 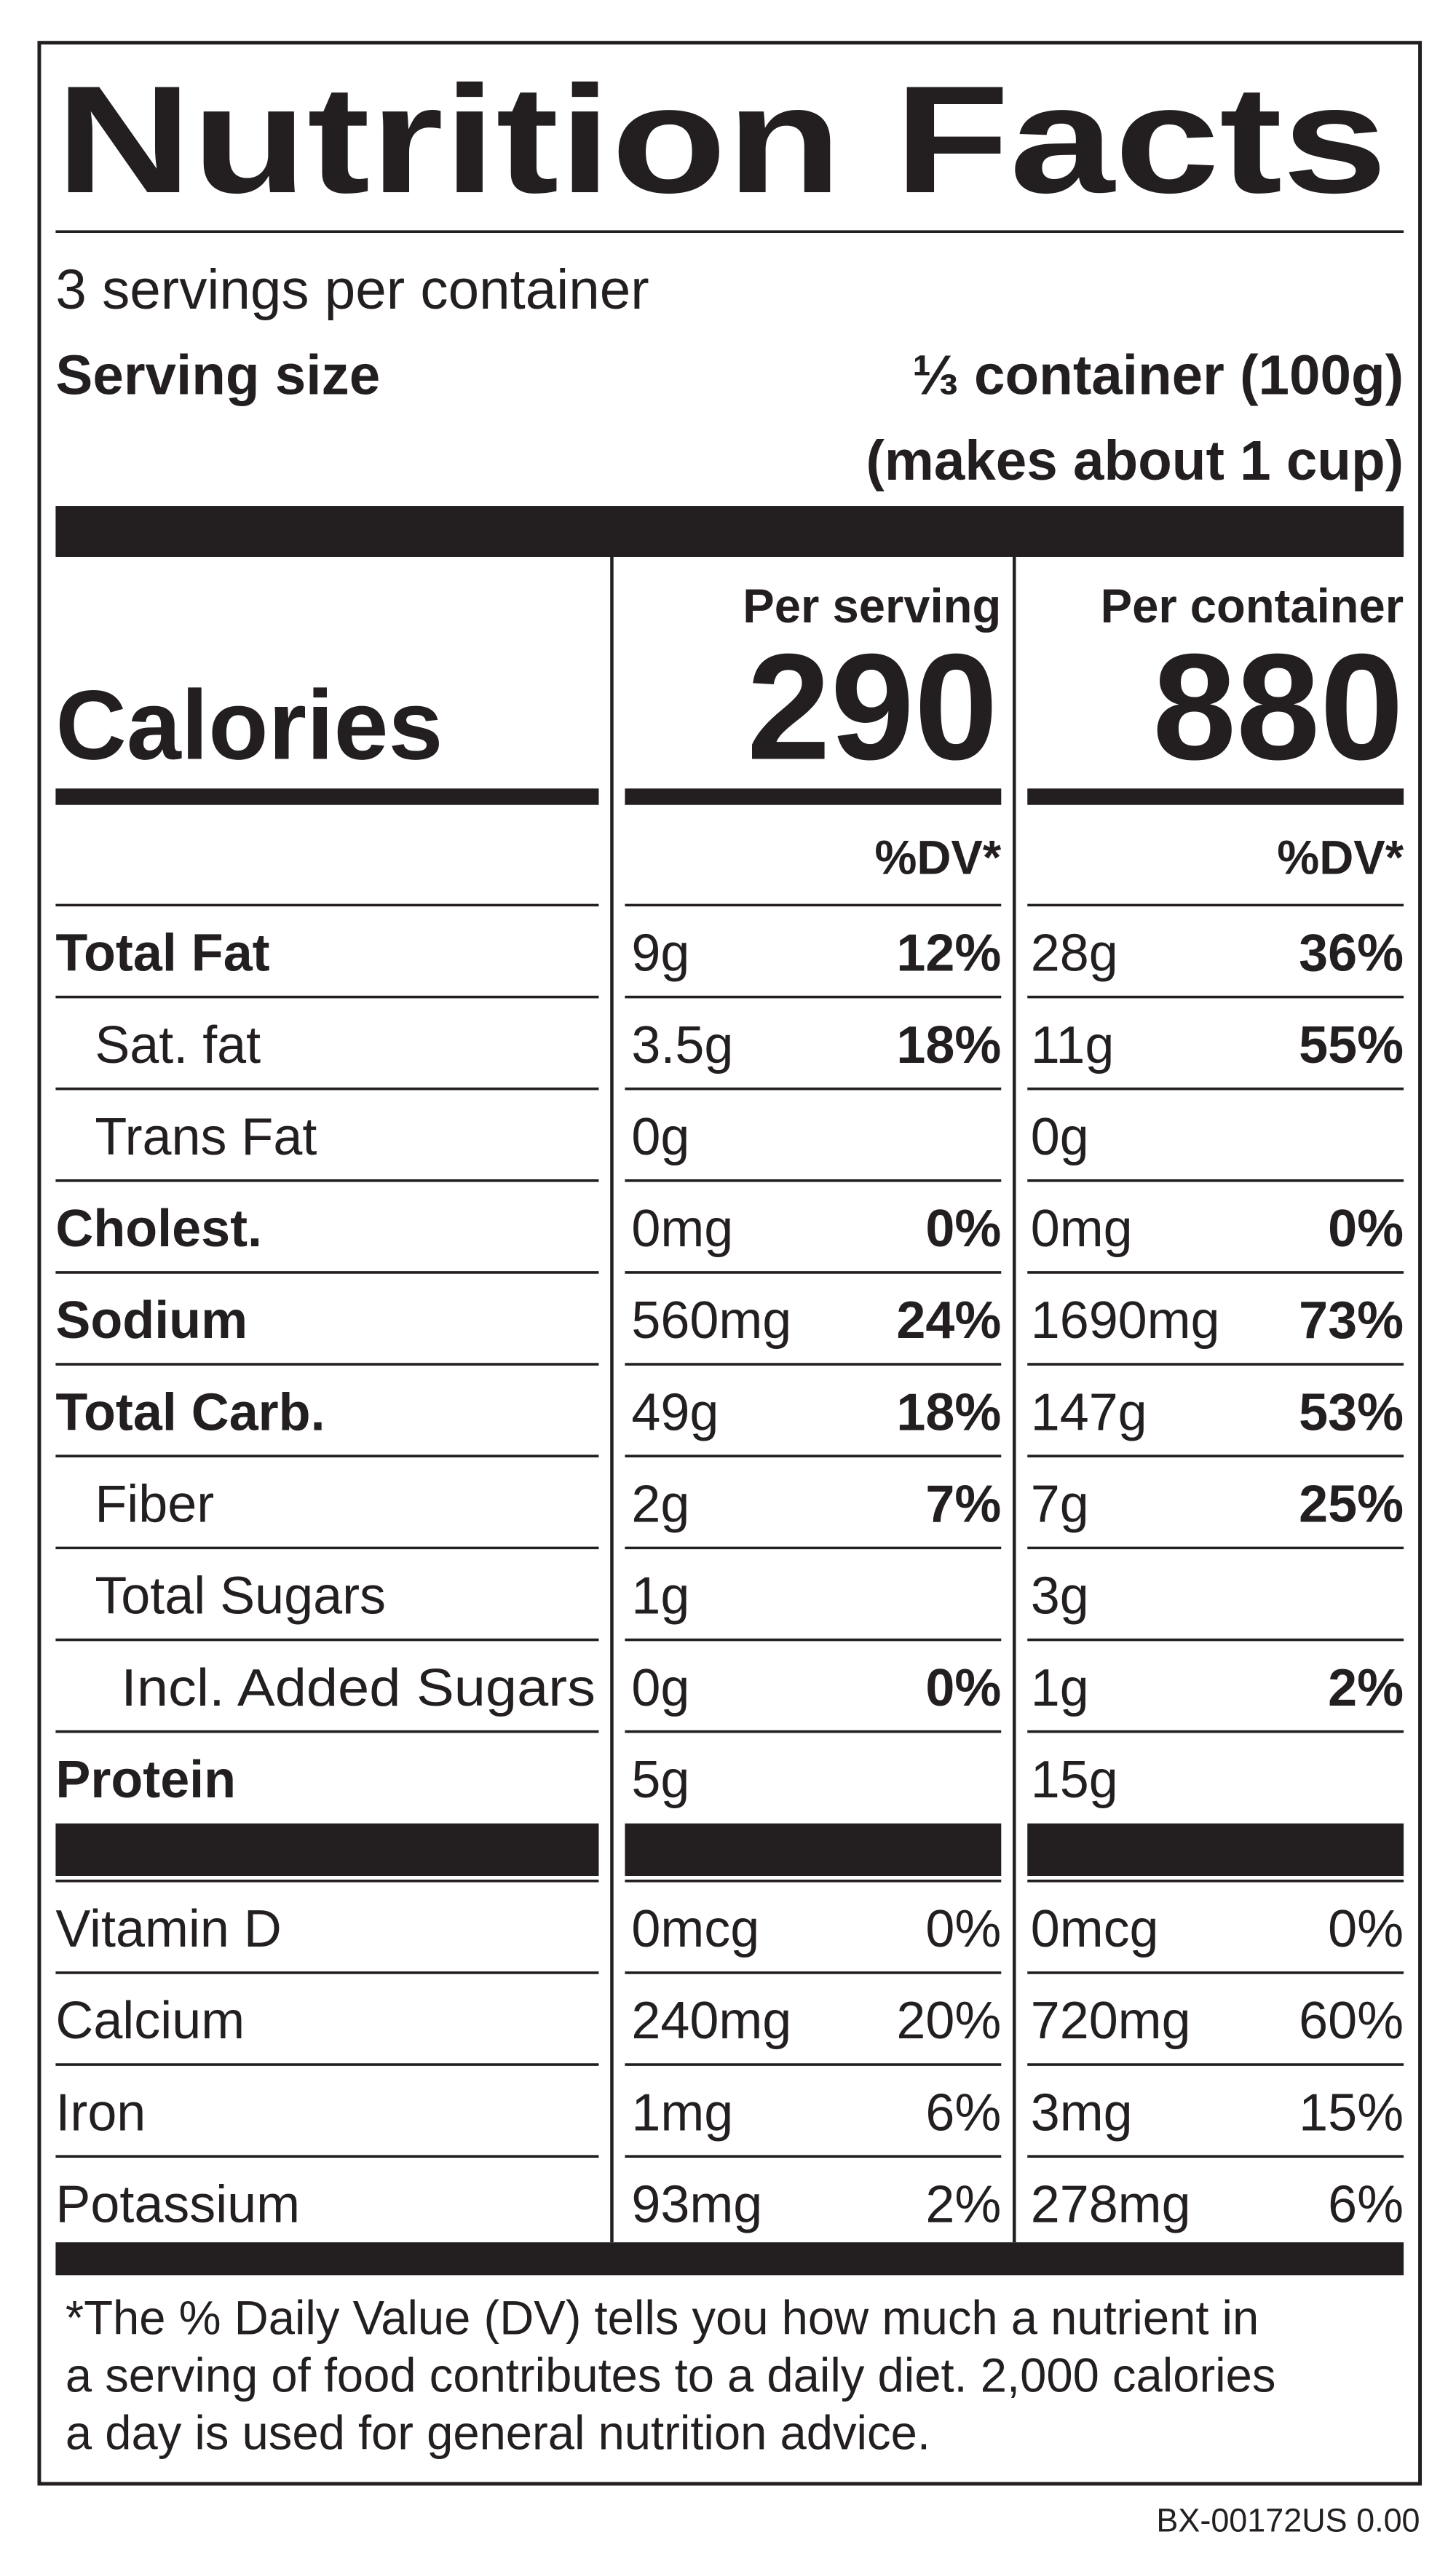 What do you see at coordinates (1125, 1320) in the screenshot?
I see `amount: 1690mg` at bounding box center [1125, 1320].